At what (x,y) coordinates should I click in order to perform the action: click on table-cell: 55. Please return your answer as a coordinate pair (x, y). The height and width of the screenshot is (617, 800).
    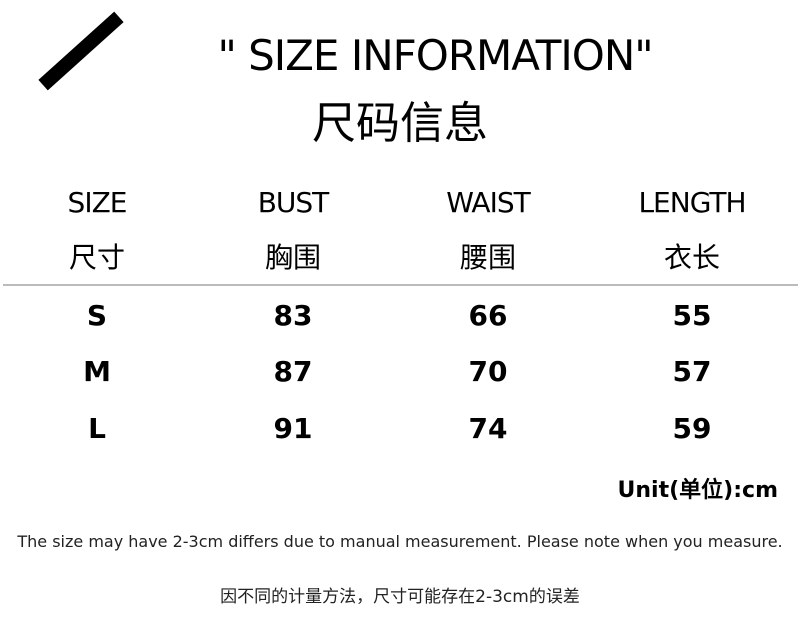
    Looking at the image, I should click on (692, 315).